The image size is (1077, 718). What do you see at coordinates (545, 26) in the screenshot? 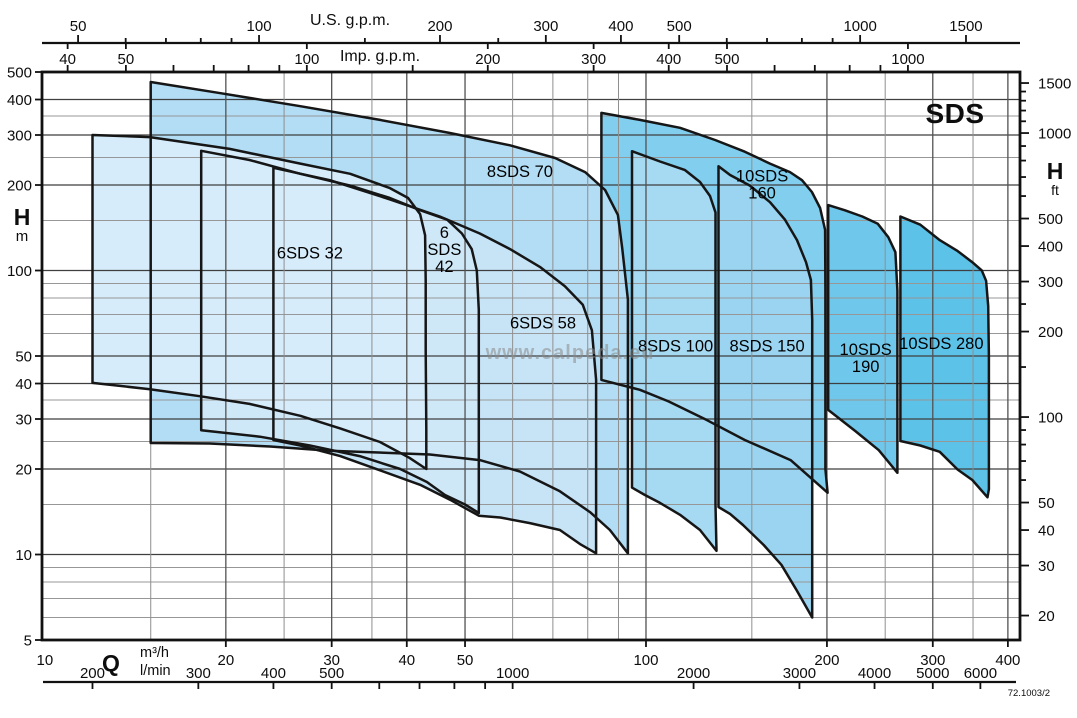
I see `us-gpm-tick-label: 300` at bounding box center [545, 26].